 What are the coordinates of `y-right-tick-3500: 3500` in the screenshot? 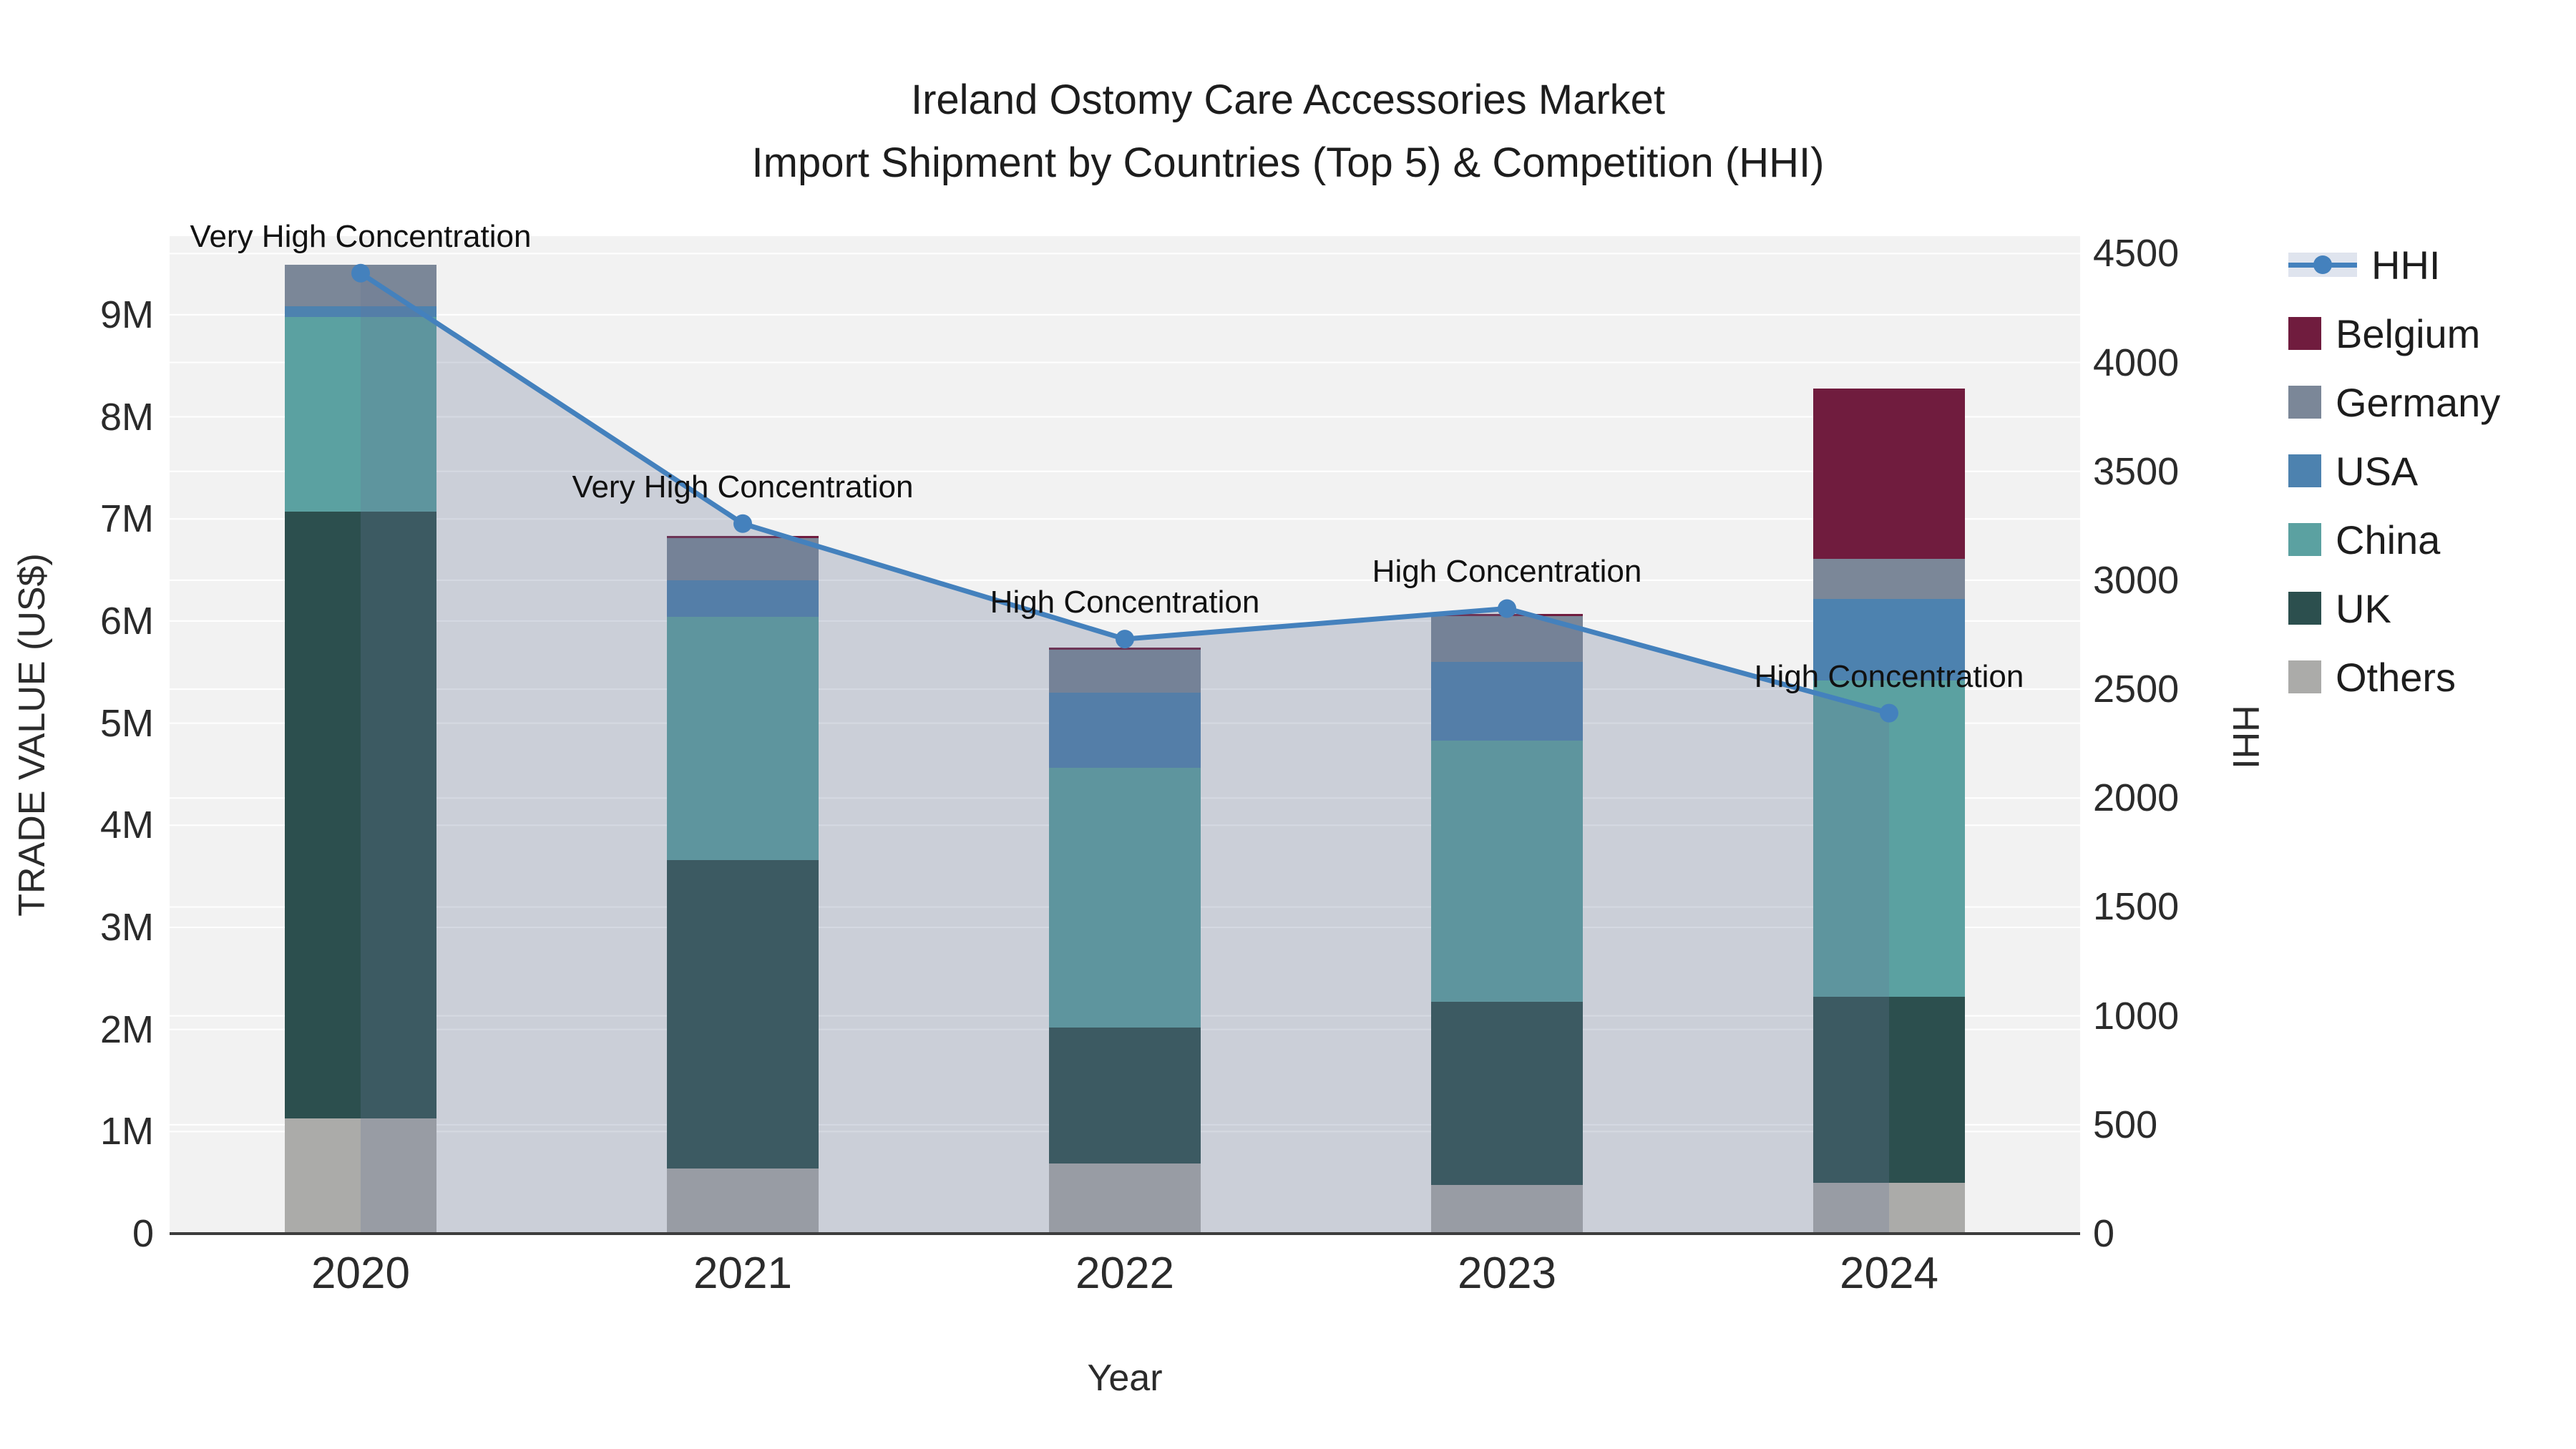 It's located at (2136, 471).